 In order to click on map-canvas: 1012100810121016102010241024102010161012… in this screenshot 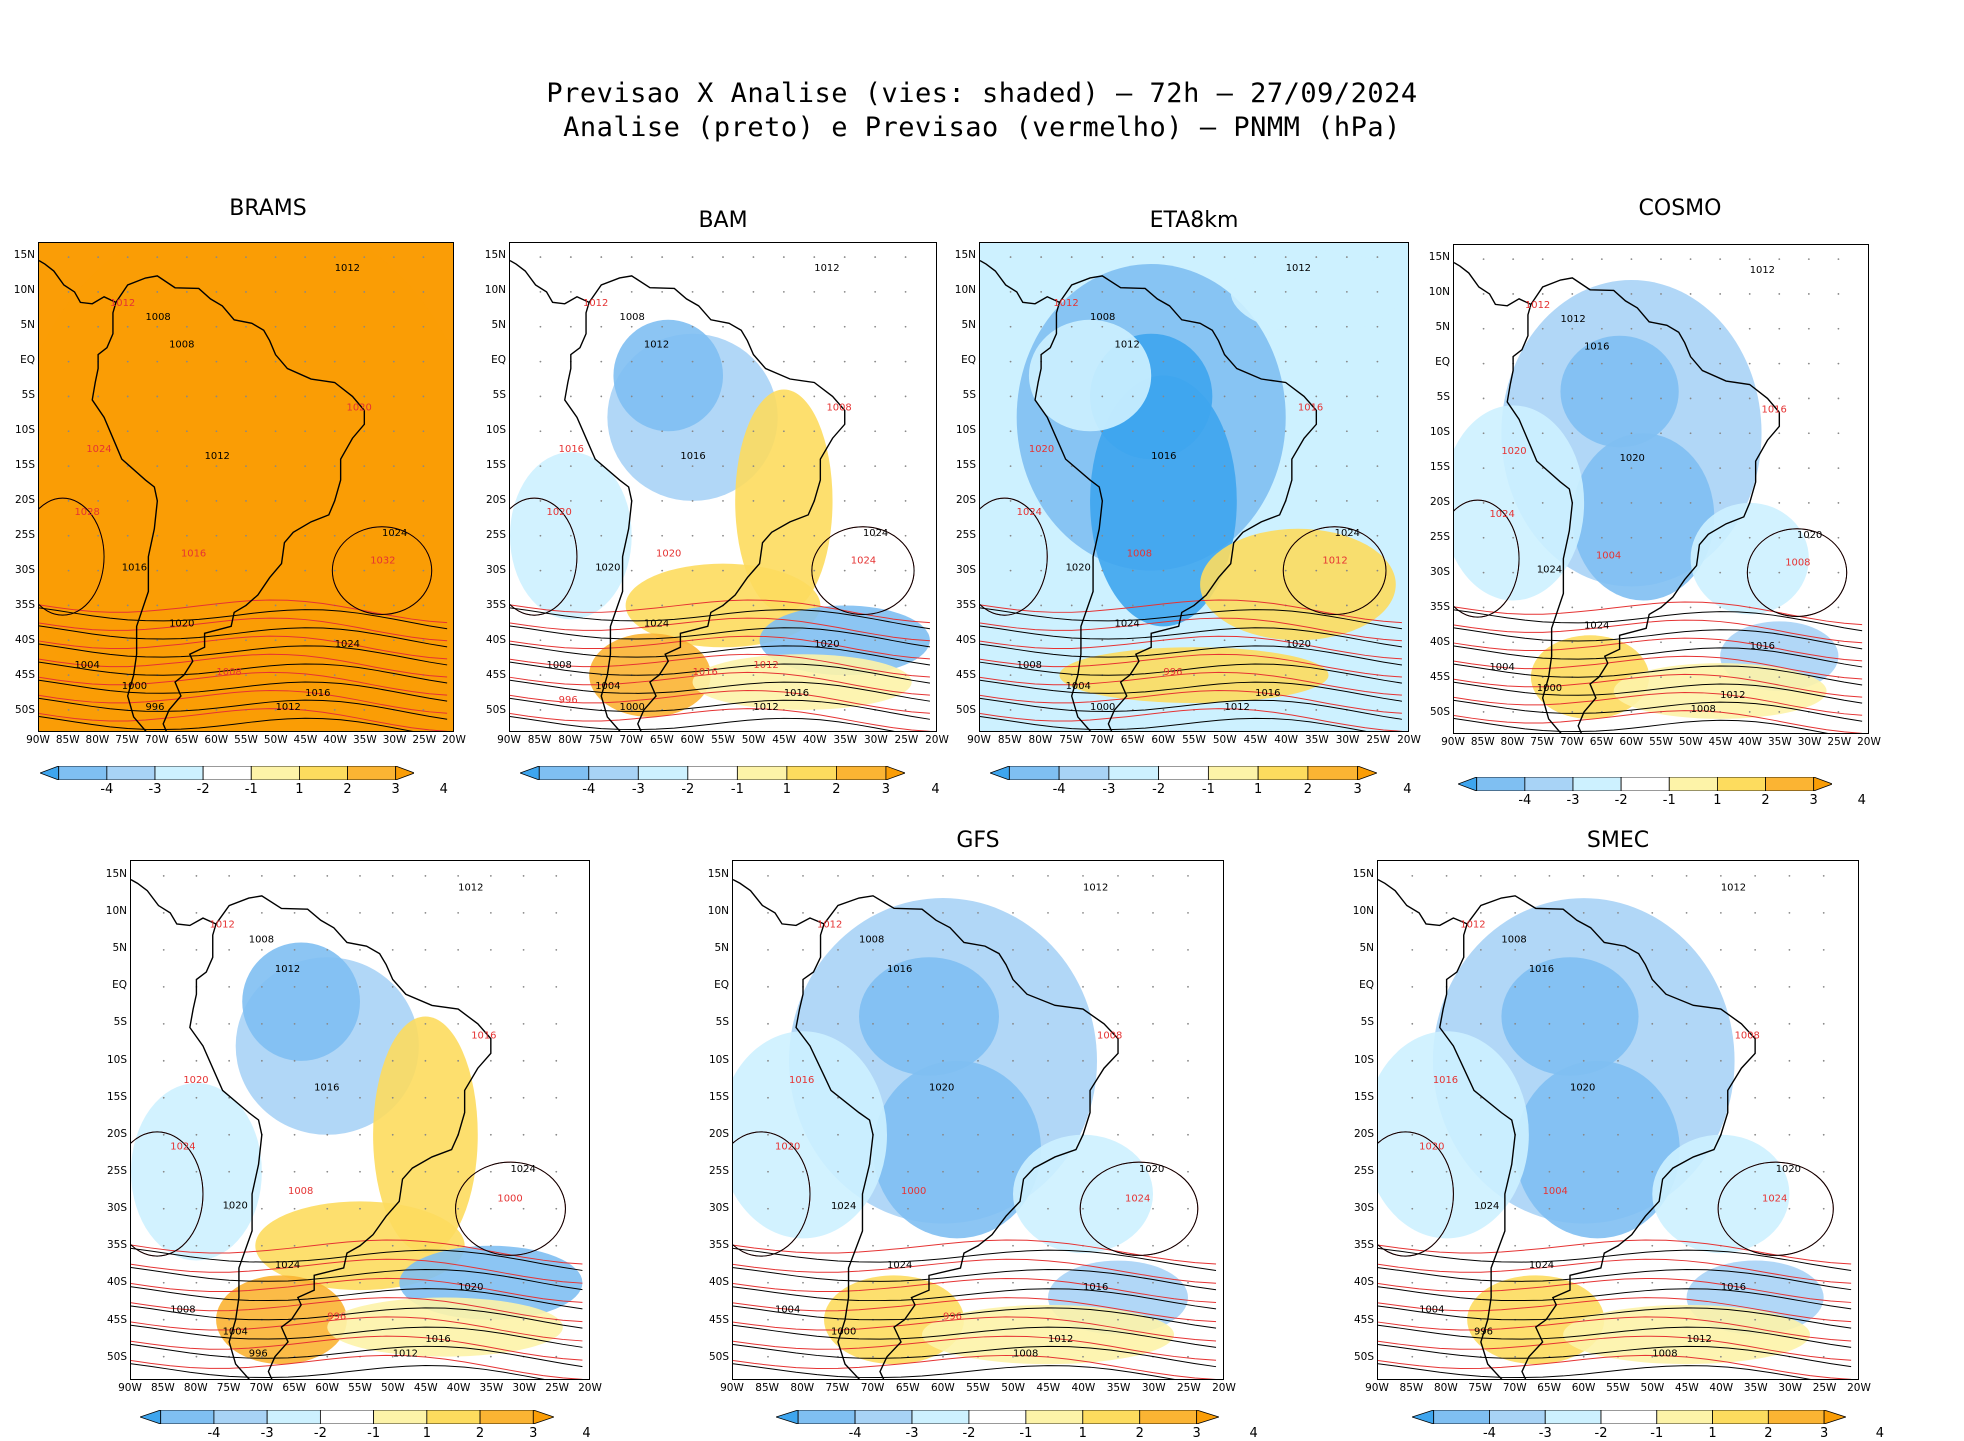, I will do `click(720, 493)`.